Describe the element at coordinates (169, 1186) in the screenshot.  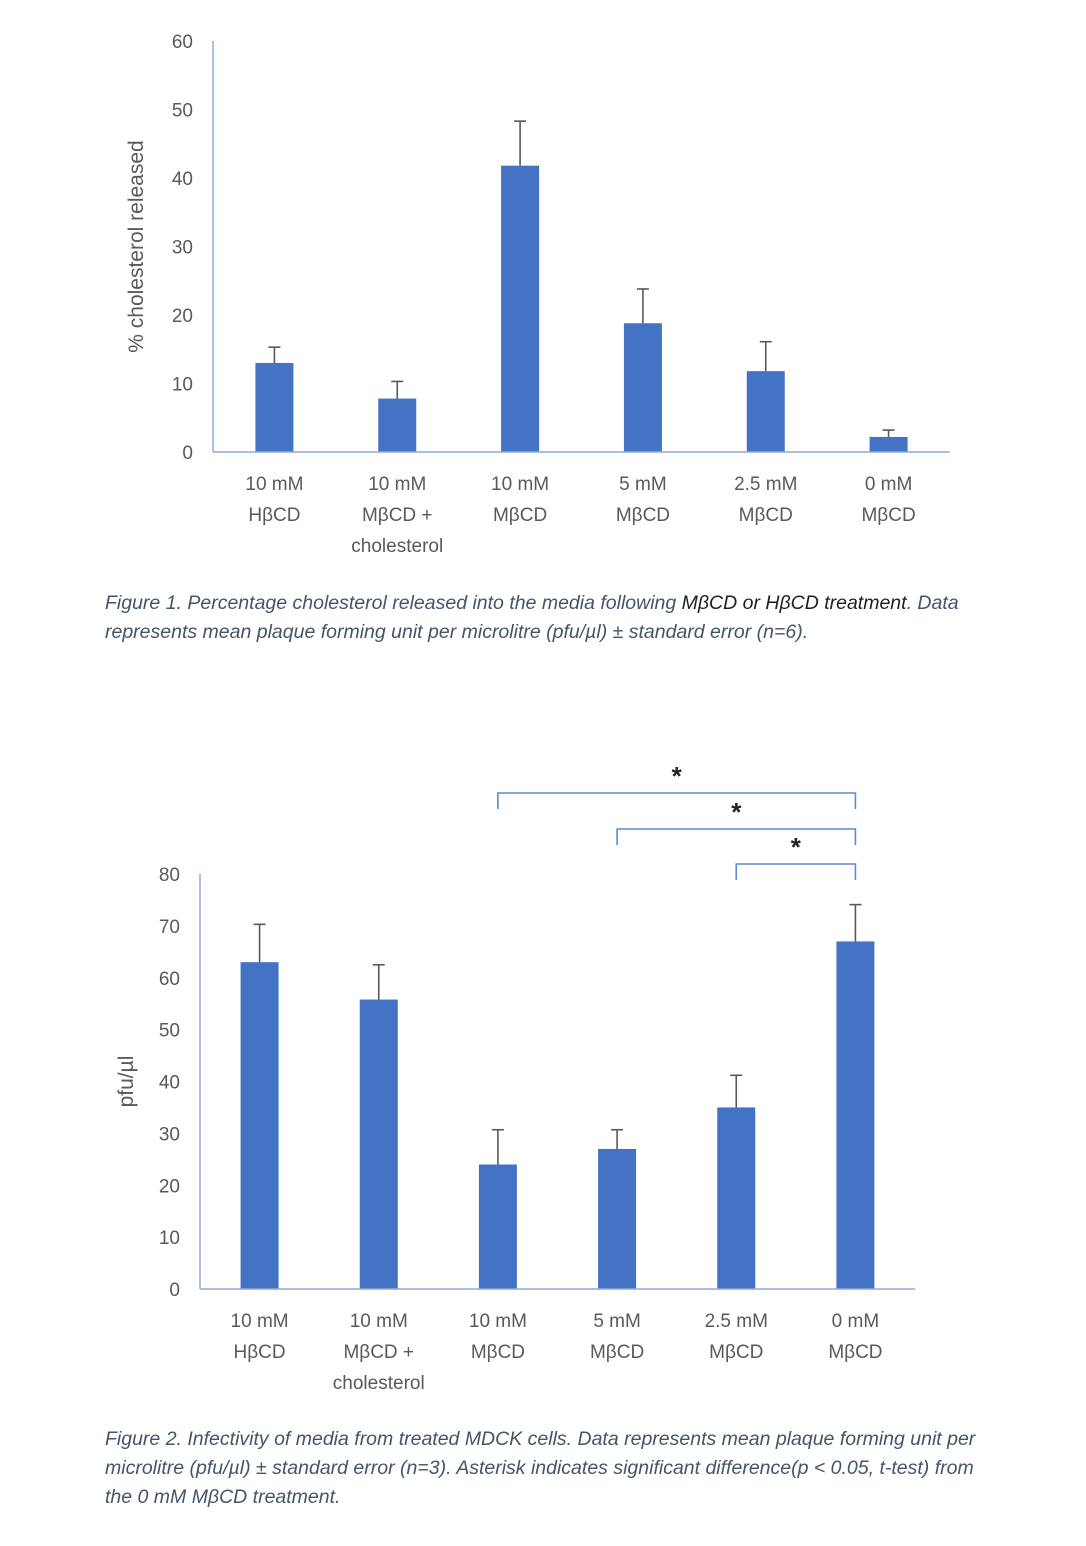
I see `chart2-y-tick-label: 20` at that location.